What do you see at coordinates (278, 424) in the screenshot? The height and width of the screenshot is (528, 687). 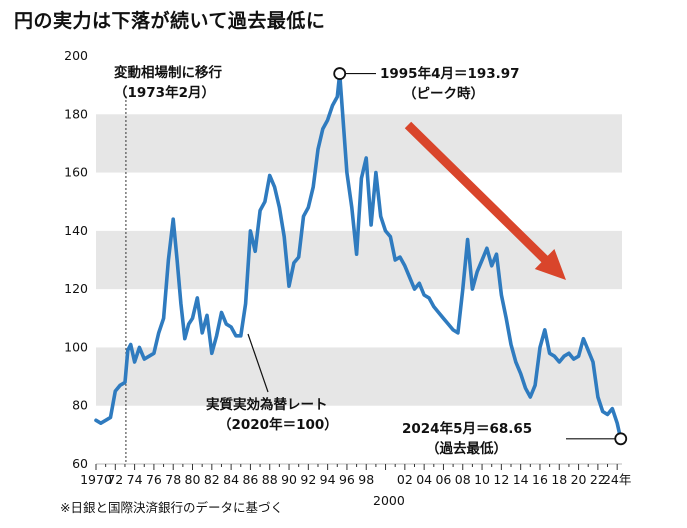 I see `annotation-series-base: （2020年＝100）` at bounding box center [278, 424].